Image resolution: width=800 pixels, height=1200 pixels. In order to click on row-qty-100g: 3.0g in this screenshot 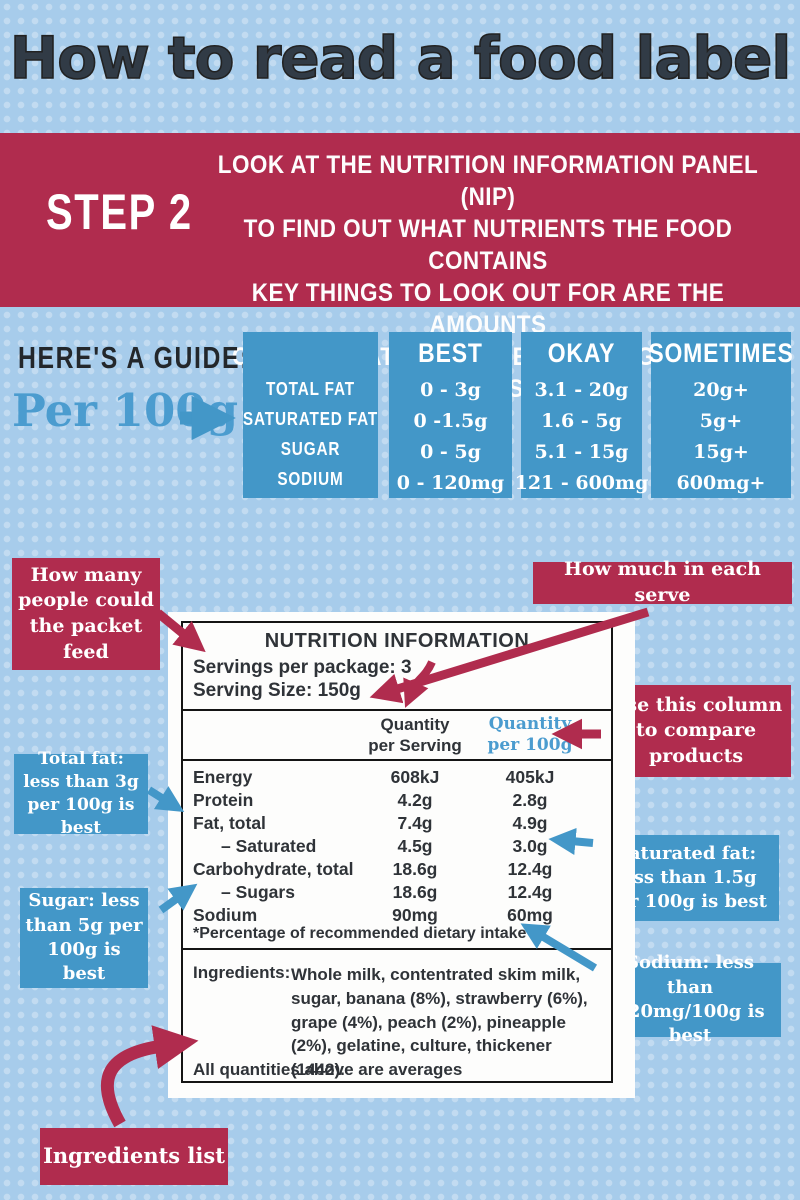, I will do `click(530, 846)`.